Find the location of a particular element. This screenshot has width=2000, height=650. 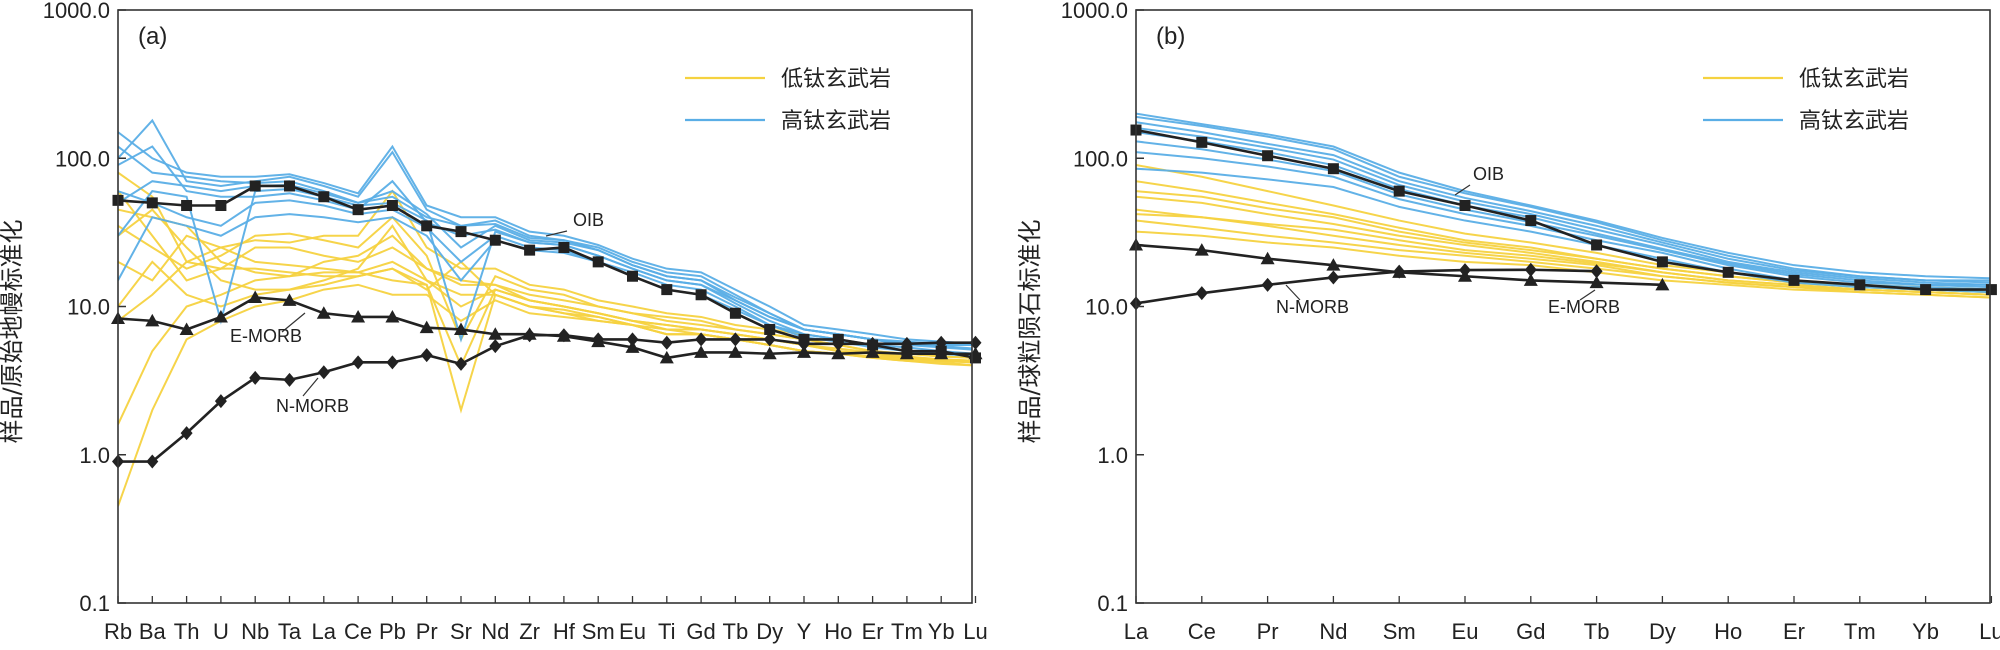

y-axis-label: 样品/原始地幔标准化 is located at coordinates (13, 331).